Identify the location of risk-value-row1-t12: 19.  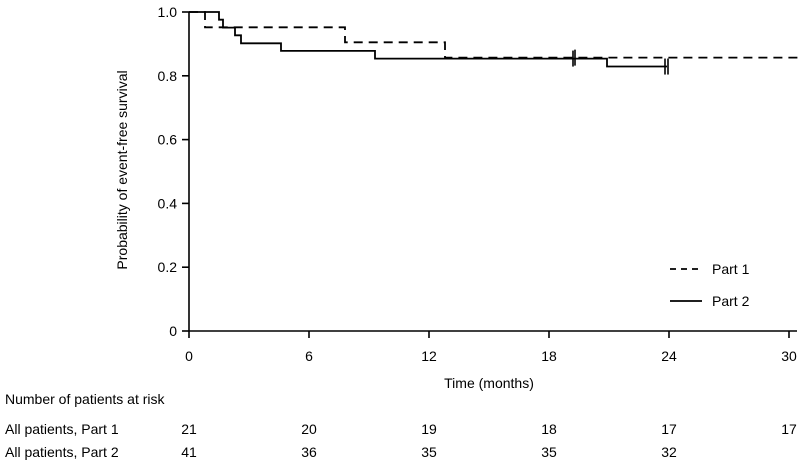
(429, 429).